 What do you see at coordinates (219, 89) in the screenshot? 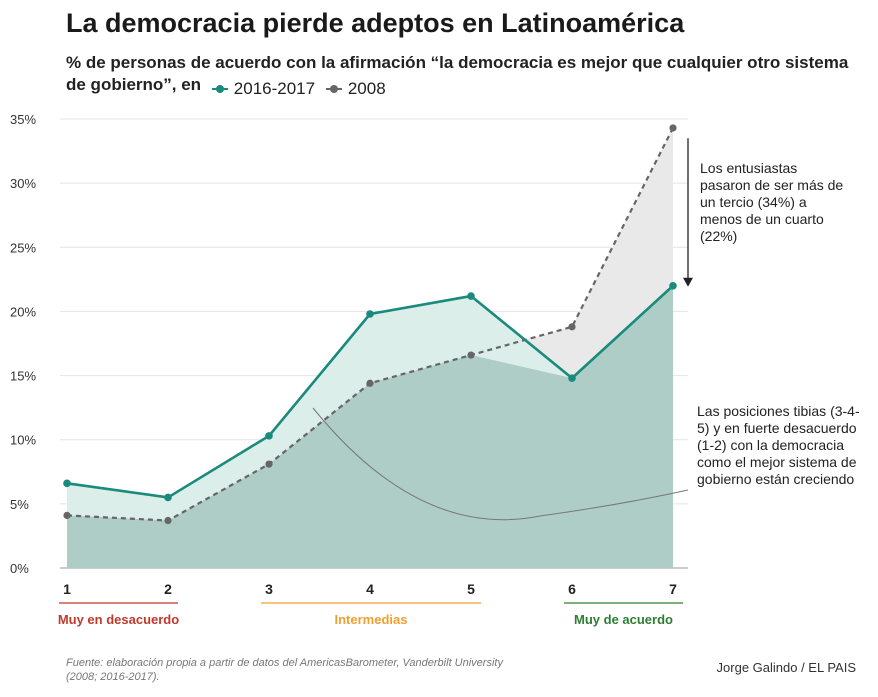
I see `legend-marker-2016-icon` at bounding box center [219, 89].